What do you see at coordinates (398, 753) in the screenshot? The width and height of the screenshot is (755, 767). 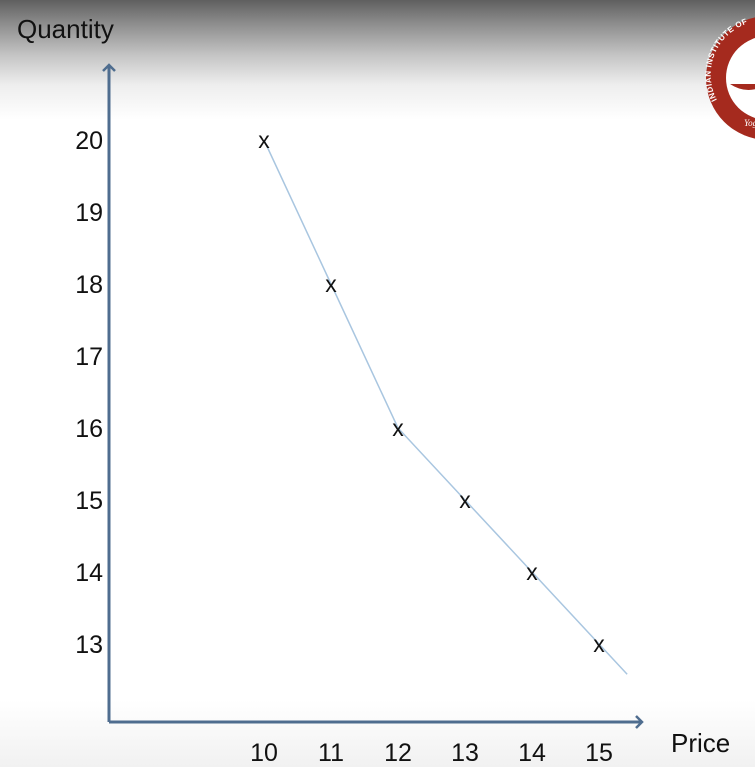 I see `x-tick-label: 12` at bounding box center [398, 753].